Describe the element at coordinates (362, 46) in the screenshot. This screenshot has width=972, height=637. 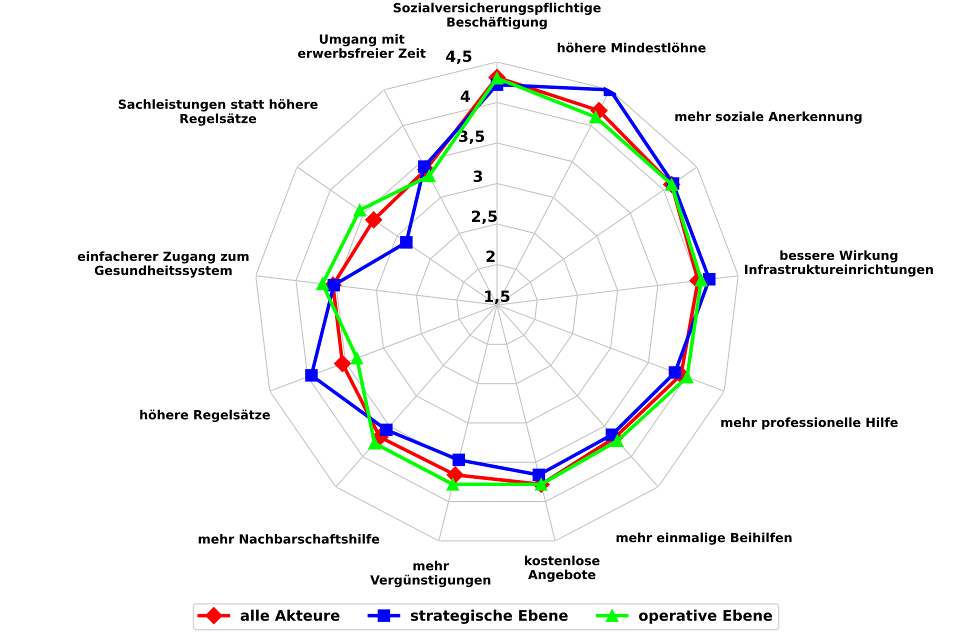
I see `spoke-label: Umgang mit erwerbsfreier Zeit` at that location.